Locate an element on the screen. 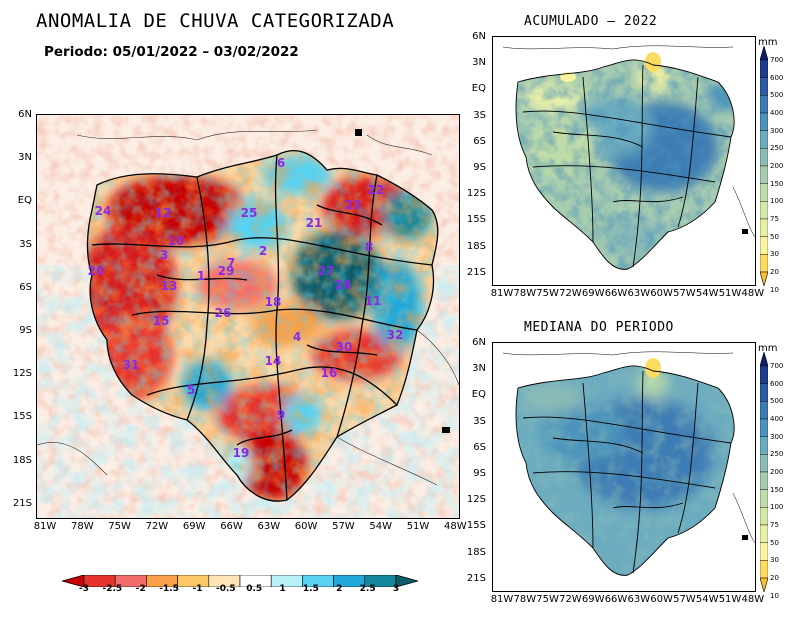  basin-number: 15 is located at coordinates (161, 321).